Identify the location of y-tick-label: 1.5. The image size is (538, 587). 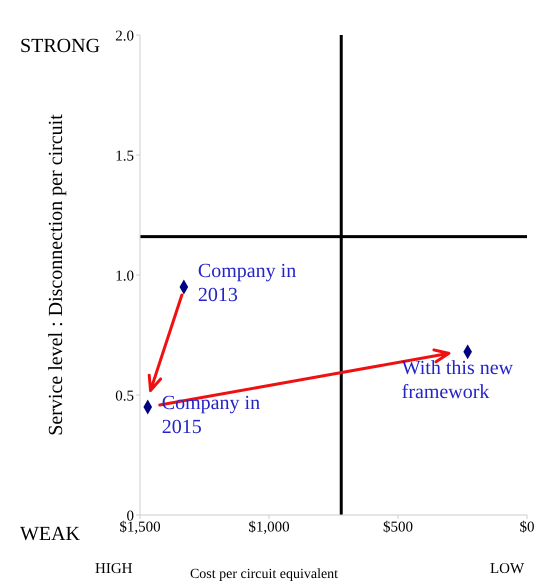
(124, 156).